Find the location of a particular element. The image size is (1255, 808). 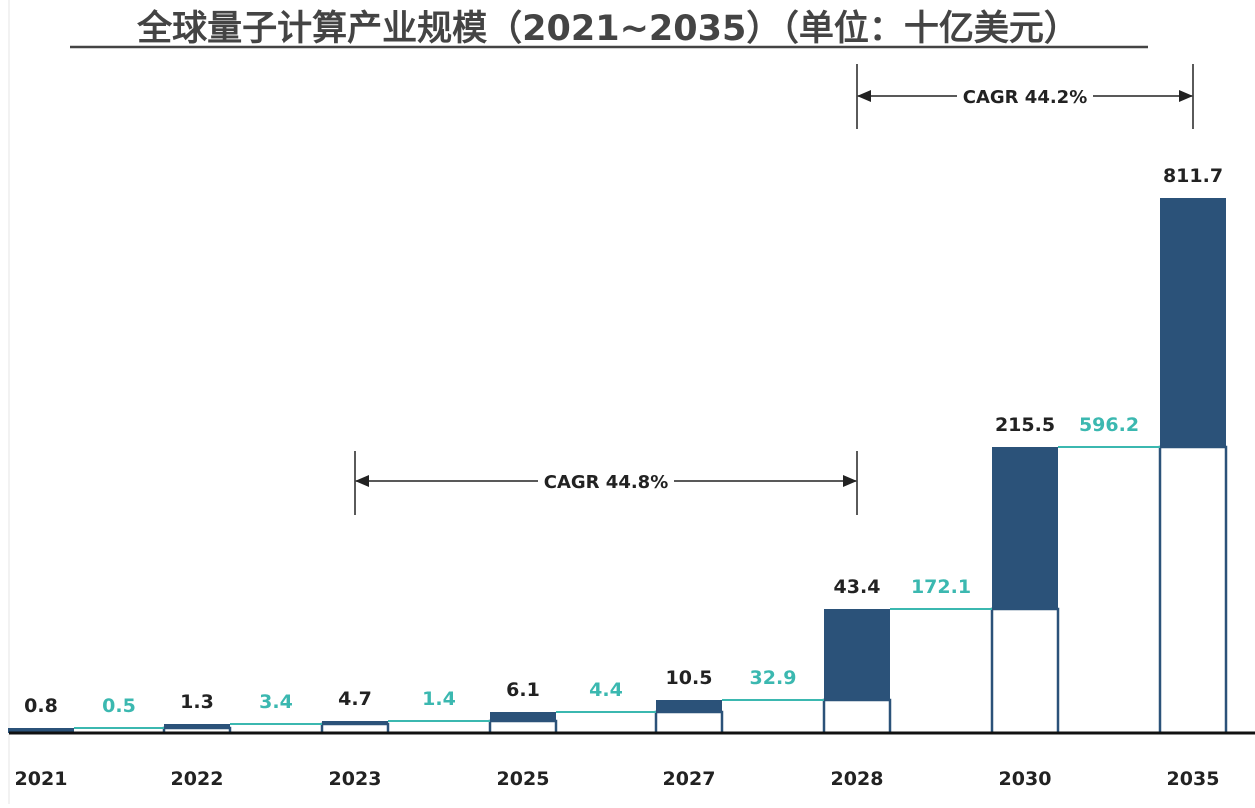

x-tick-label-2025: 2025 is located at coordinates (523, 779).